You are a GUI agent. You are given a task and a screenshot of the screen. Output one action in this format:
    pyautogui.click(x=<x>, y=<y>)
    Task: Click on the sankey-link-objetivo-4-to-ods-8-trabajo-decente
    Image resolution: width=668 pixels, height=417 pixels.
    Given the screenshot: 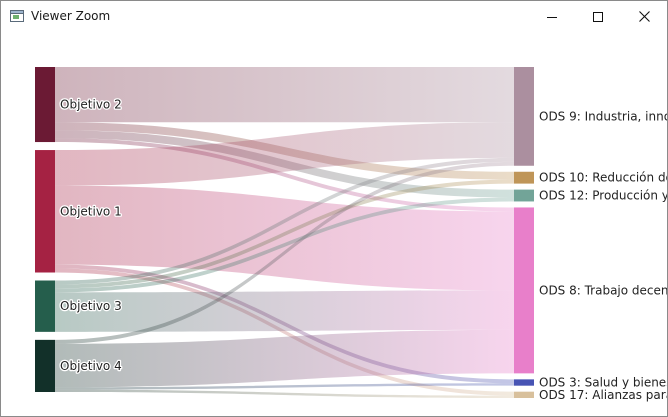 What is the action you would take?
    pyautogui.click(x=284, y=358)
    